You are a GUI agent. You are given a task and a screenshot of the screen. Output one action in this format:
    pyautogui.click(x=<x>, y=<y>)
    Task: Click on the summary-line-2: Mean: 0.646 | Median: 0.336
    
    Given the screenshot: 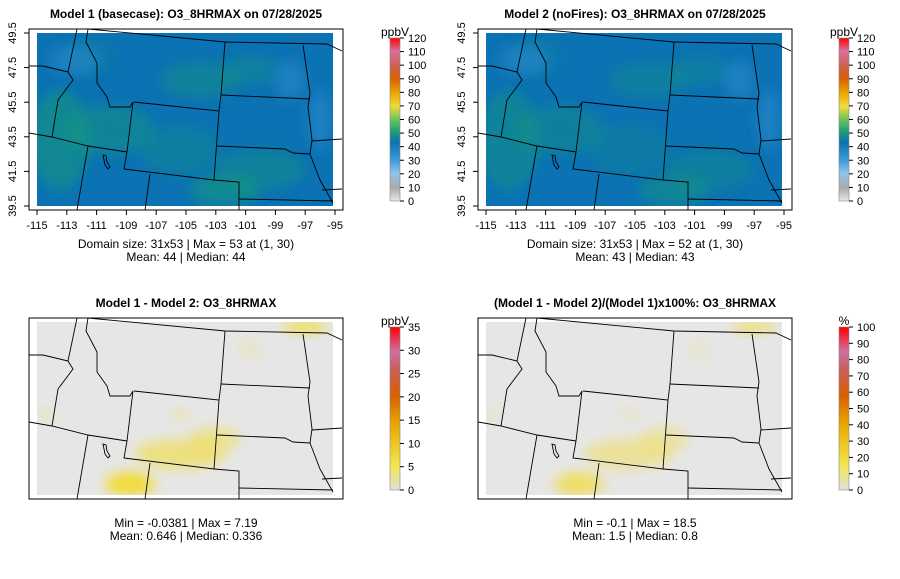 What is the action you would take?
    pyautogui.click(x=186, y=536)
    